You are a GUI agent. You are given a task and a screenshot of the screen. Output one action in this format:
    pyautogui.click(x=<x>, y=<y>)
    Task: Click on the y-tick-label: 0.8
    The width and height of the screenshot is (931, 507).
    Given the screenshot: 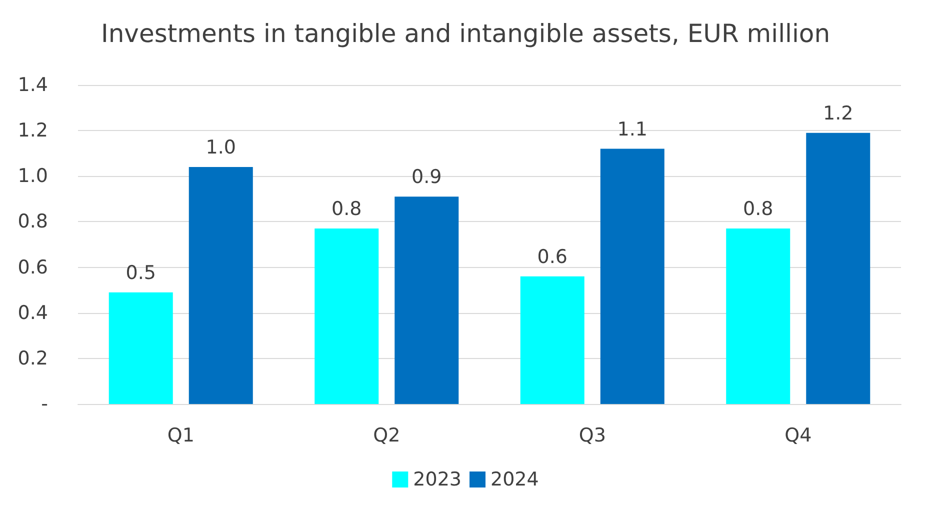 What is the action you would take?
    pyautogui.click(x=33, y=221)
    